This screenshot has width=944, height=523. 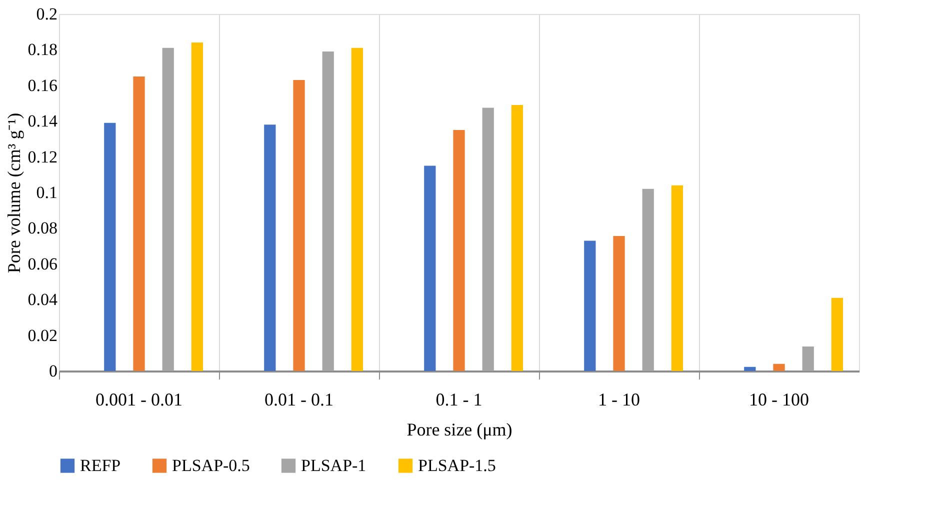 What do you see at coordinates (459, 400) in the screenshot?
I see `x-tick-label: 0.1 - 1` at bounding box center [459, 400].